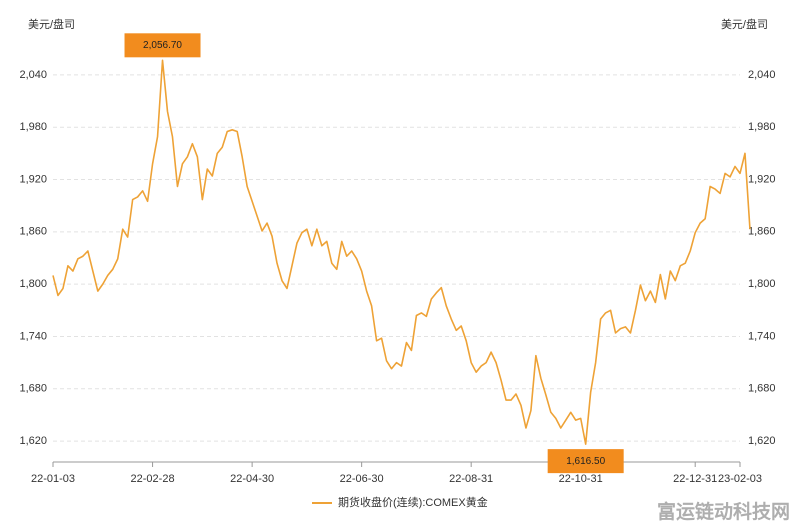 This screenshot has width=796, height=530. I want to click on y2-tick-label: 2,040, so click(762, 75).